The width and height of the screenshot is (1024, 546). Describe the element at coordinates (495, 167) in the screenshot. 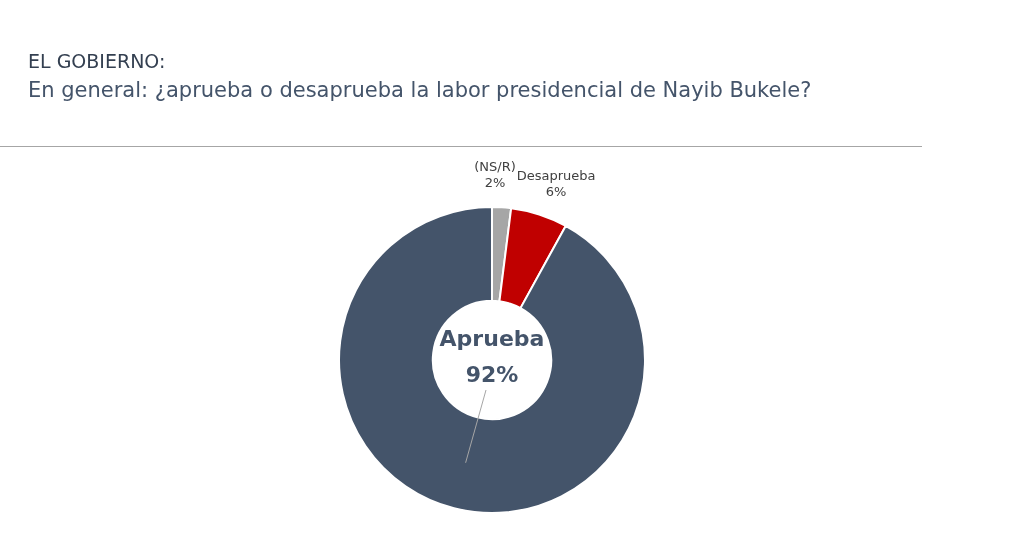

I see `slice-label: (NS/R)` at that location.